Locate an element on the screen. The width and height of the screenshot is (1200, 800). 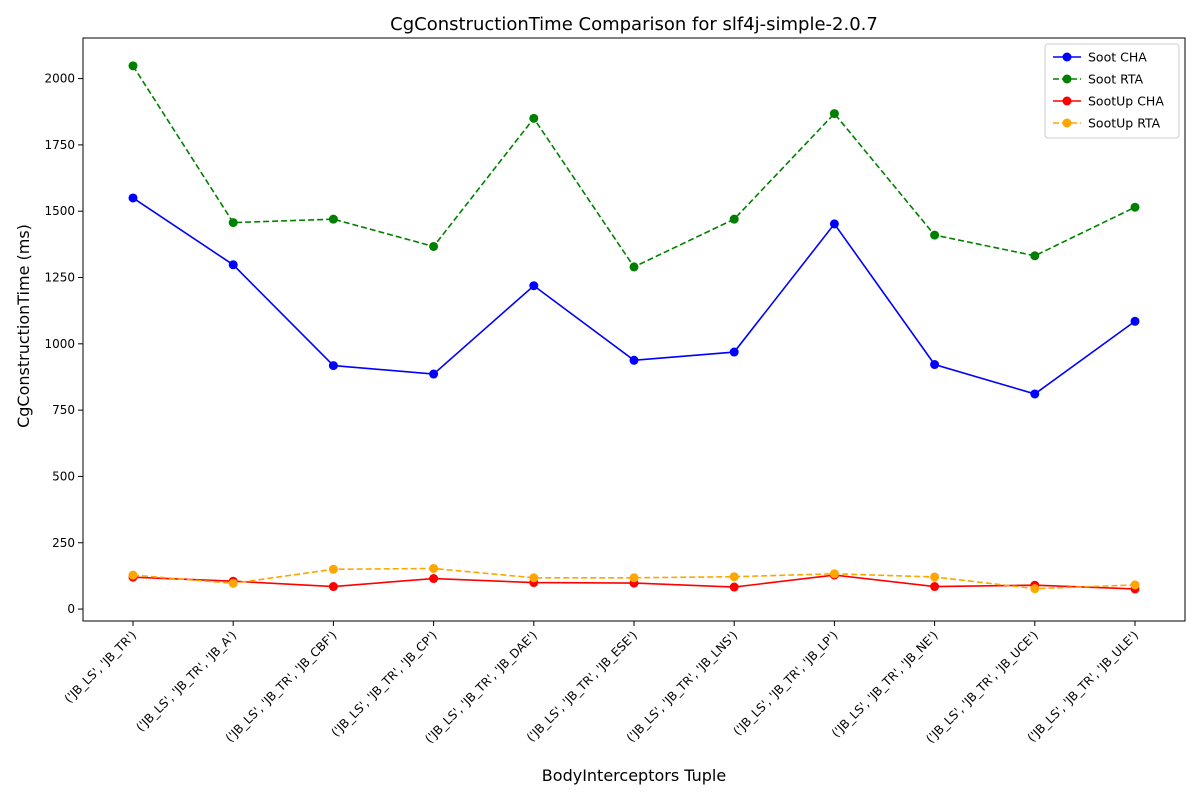
legend-label: SootUp CHA is located at coordinates (1126, 101).